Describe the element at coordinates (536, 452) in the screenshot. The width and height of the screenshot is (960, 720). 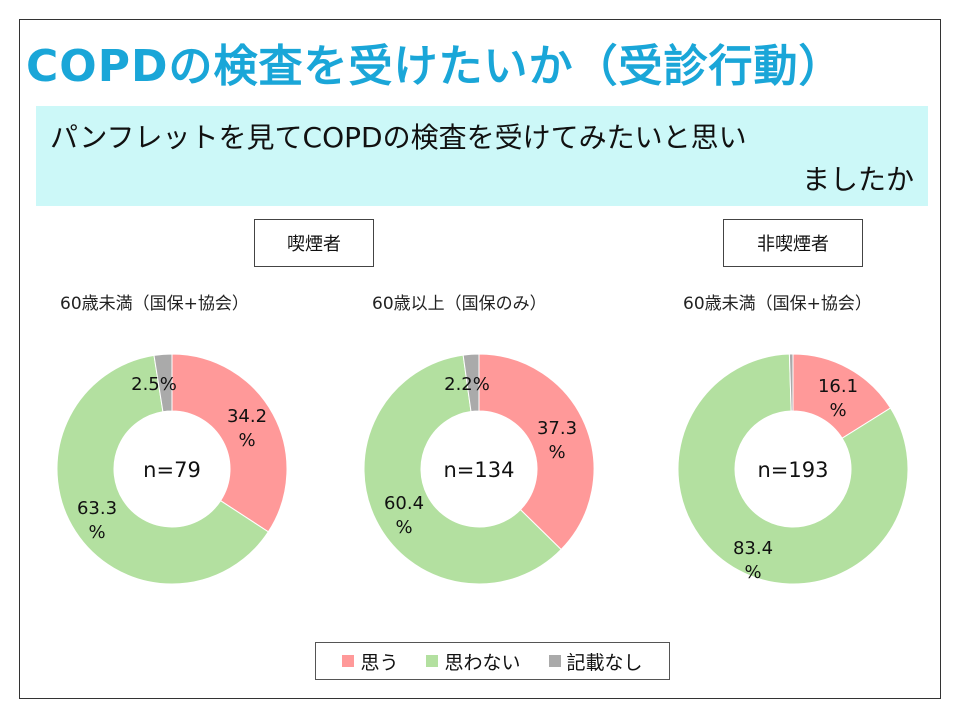
I see `chart-2-slice-yes` at that location.